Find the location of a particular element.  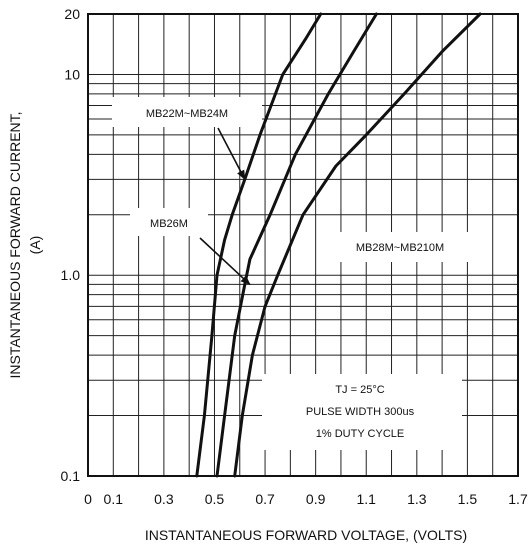

label-bg-mb26 is located at coordinates (169, 222).